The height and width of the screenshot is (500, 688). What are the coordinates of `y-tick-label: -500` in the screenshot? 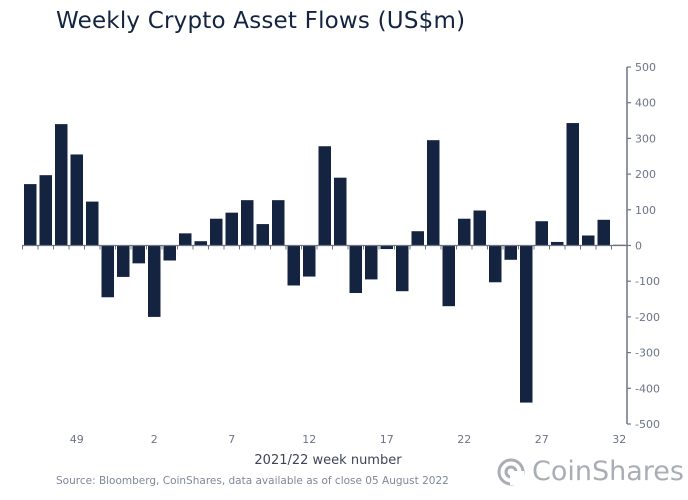 It's located at (647, 424).